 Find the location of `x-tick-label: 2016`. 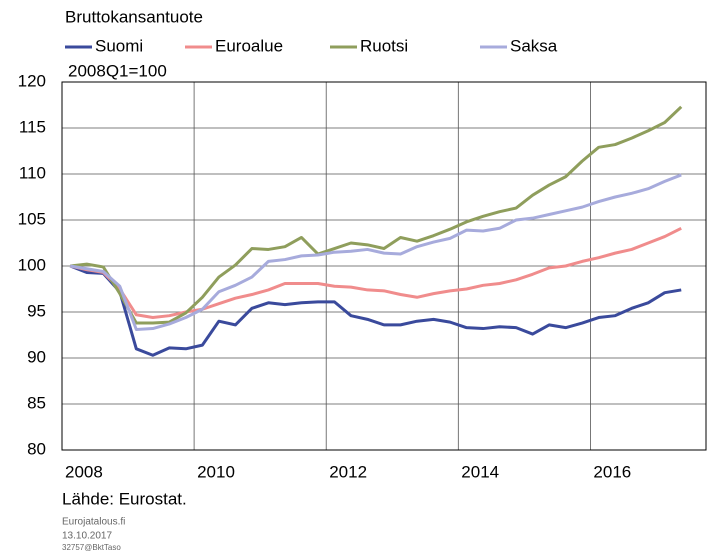

x-tick-label: 2016 is located at coordinates (612, 471).